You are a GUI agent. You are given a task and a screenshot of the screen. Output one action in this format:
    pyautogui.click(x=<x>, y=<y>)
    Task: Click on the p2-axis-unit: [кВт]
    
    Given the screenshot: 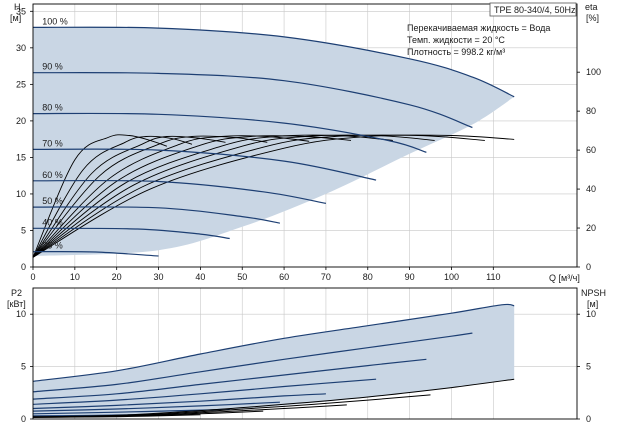 What is the action you would take?
    pyautogui.click(x=16, y=304)
    